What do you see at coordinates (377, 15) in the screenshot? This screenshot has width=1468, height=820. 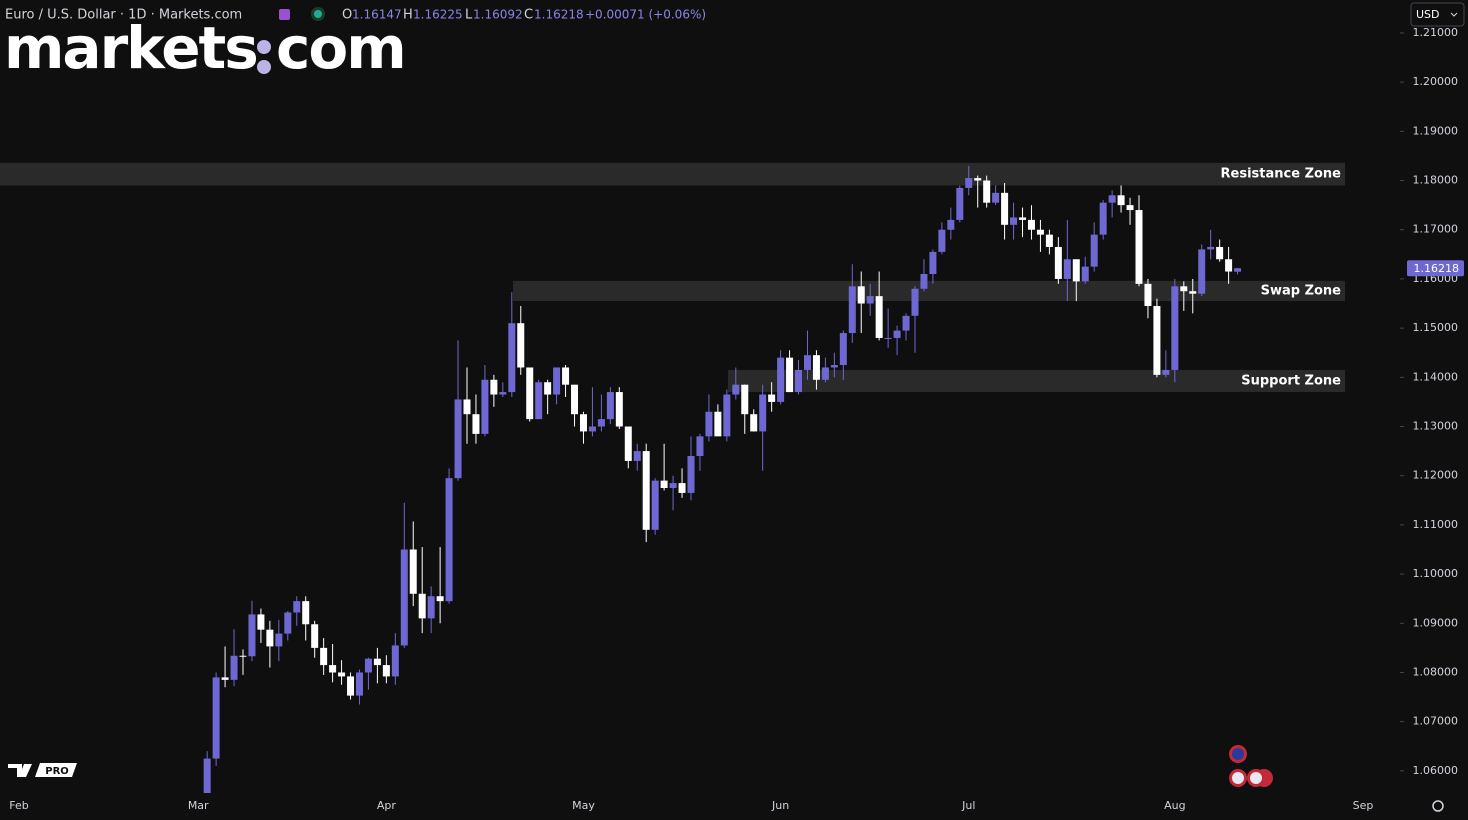 I see `ohlc-value: 1.16147` at bounding box center [377, 15].